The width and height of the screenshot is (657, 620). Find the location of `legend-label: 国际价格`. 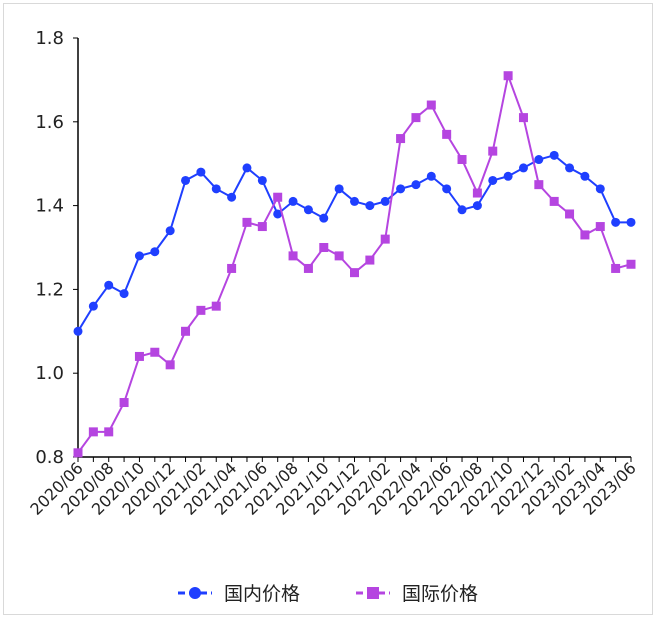

legend-label: 国际价格 is located at coordinates (440, 594).